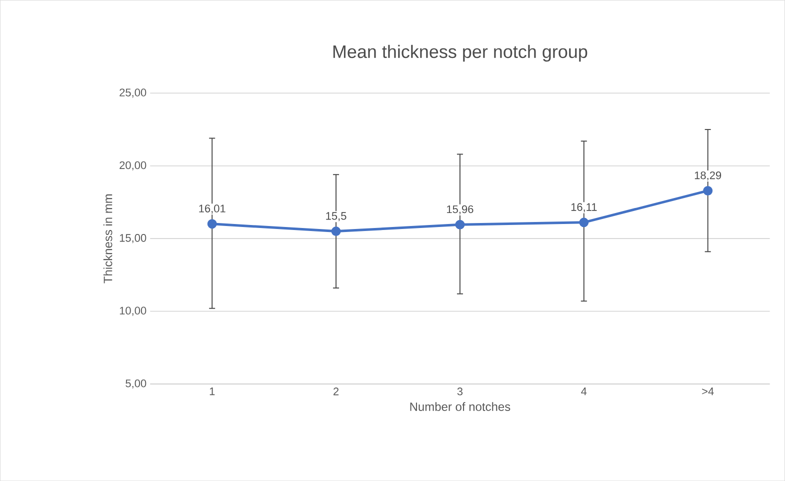 The height and width of the screenshot is (481, 785). What do you see at coordinates (460, 406) in the screenshot?
I see `x-axis-title: Number of notches` at bounding box center [460, 406].